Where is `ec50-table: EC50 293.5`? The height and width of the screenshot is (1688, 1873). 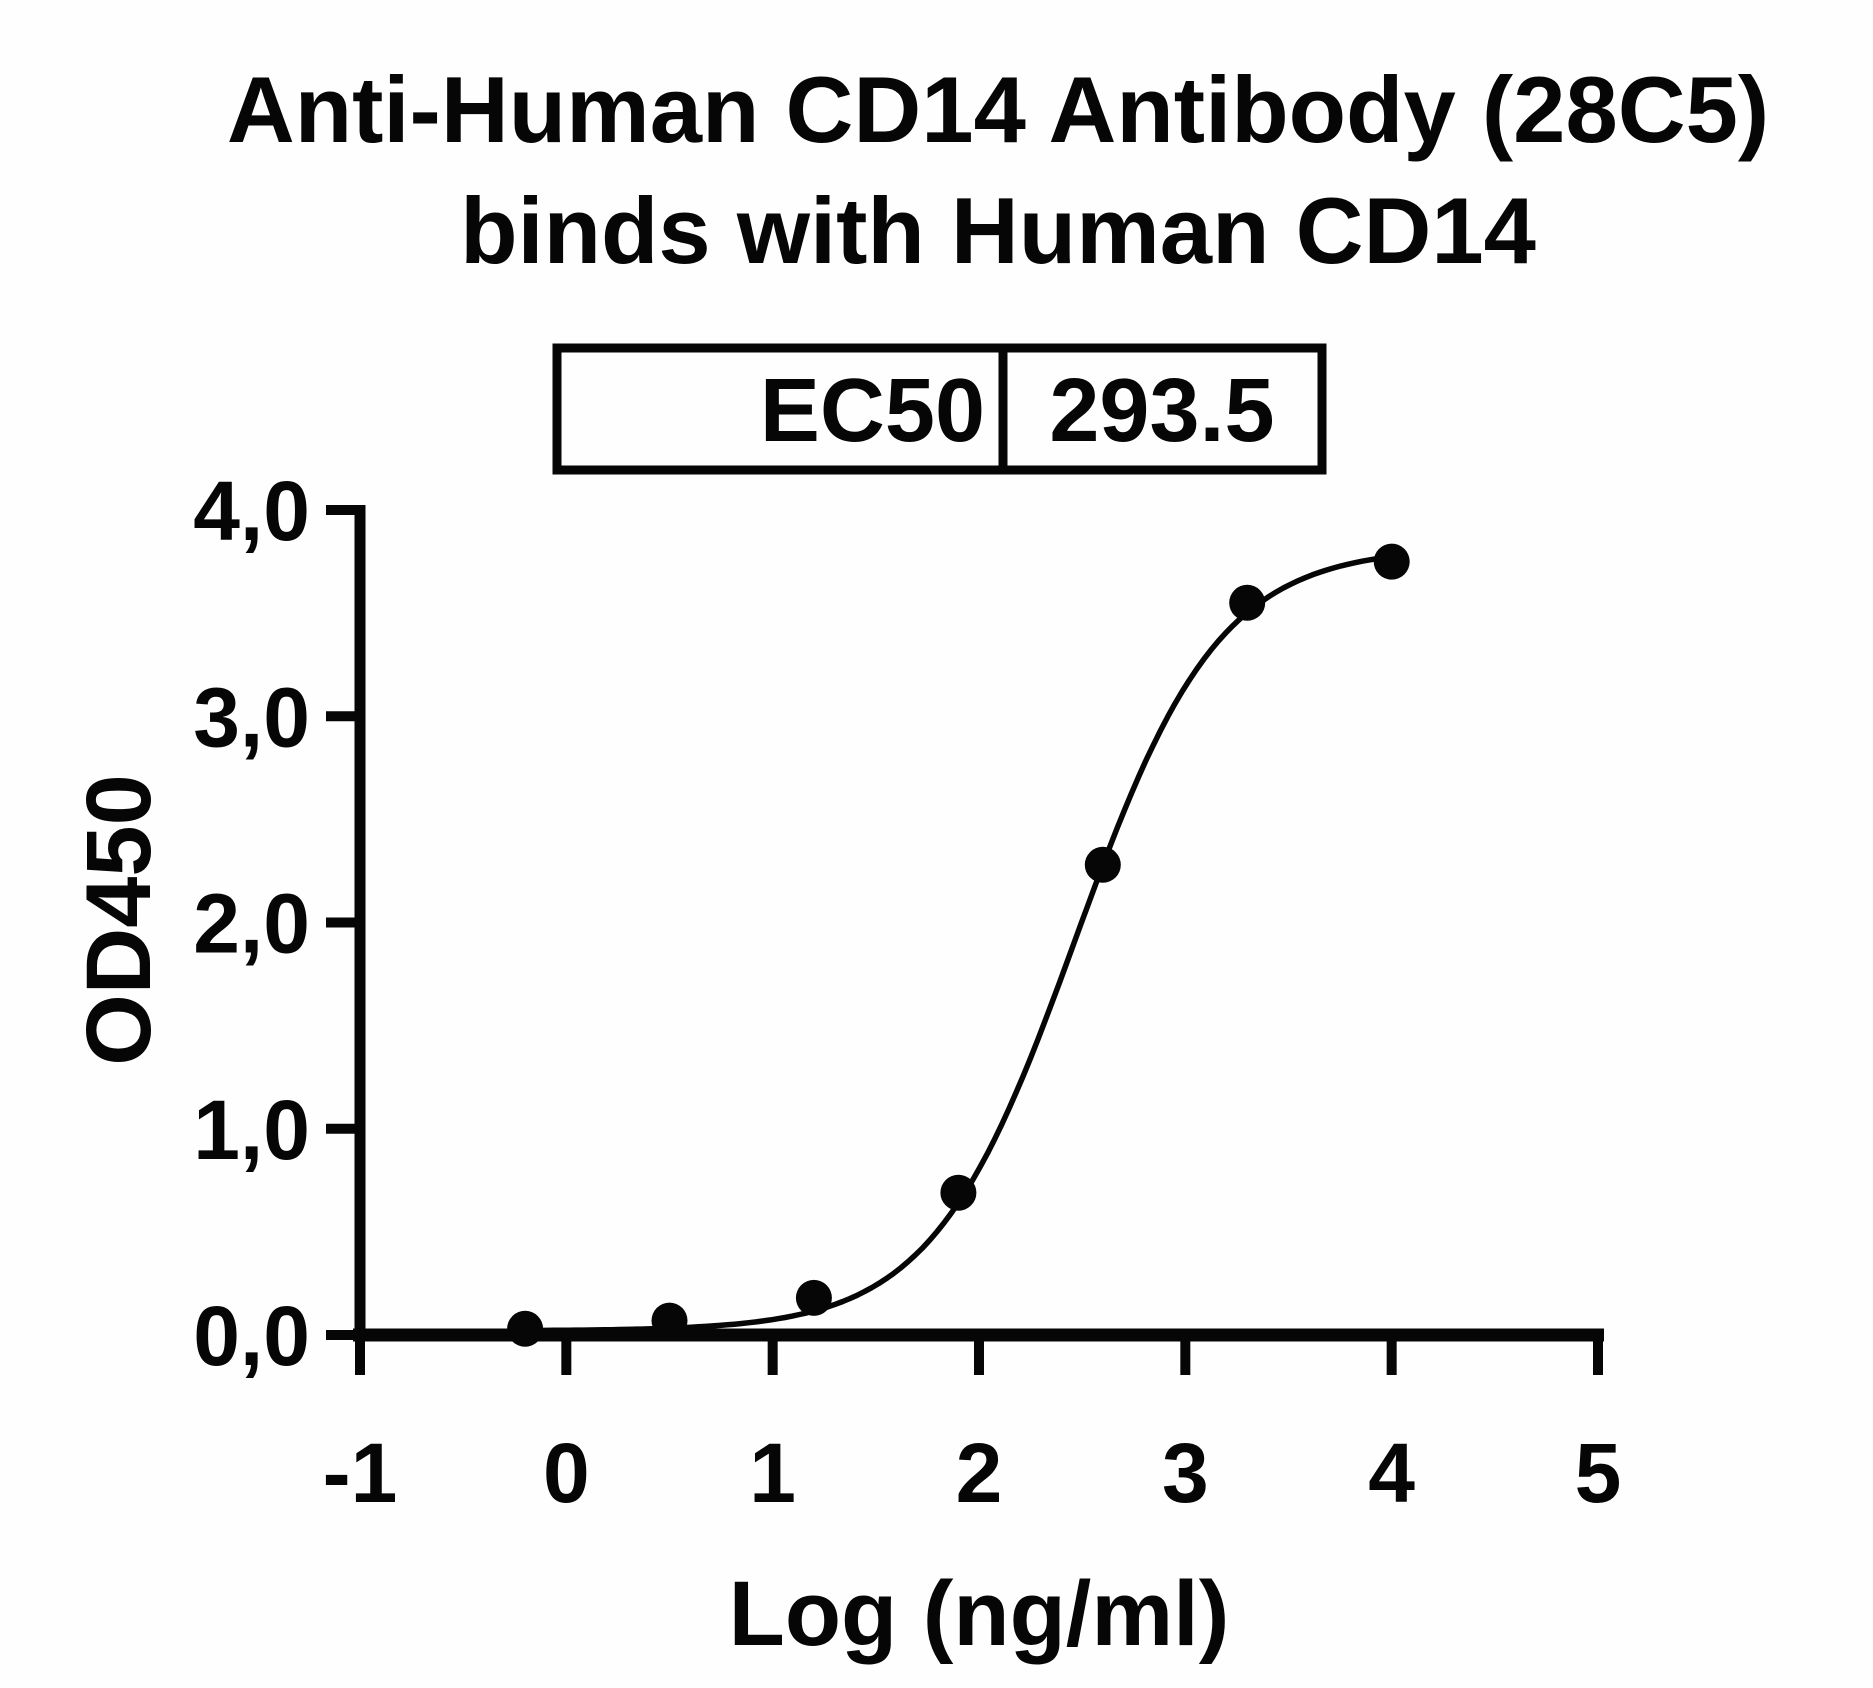 ec50-table: EC50 293.5 is located at coordinates (939, 409).